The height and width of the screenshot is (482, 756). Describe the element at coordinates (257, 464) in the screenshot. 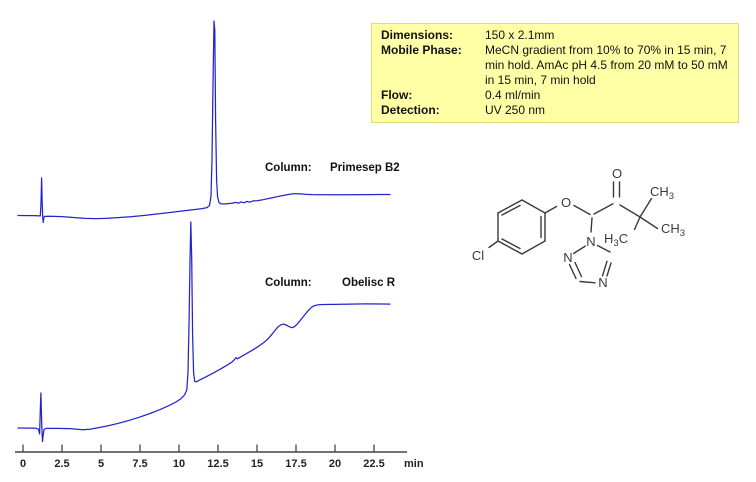

I see `x-axis-tick-label: 15` at that location.